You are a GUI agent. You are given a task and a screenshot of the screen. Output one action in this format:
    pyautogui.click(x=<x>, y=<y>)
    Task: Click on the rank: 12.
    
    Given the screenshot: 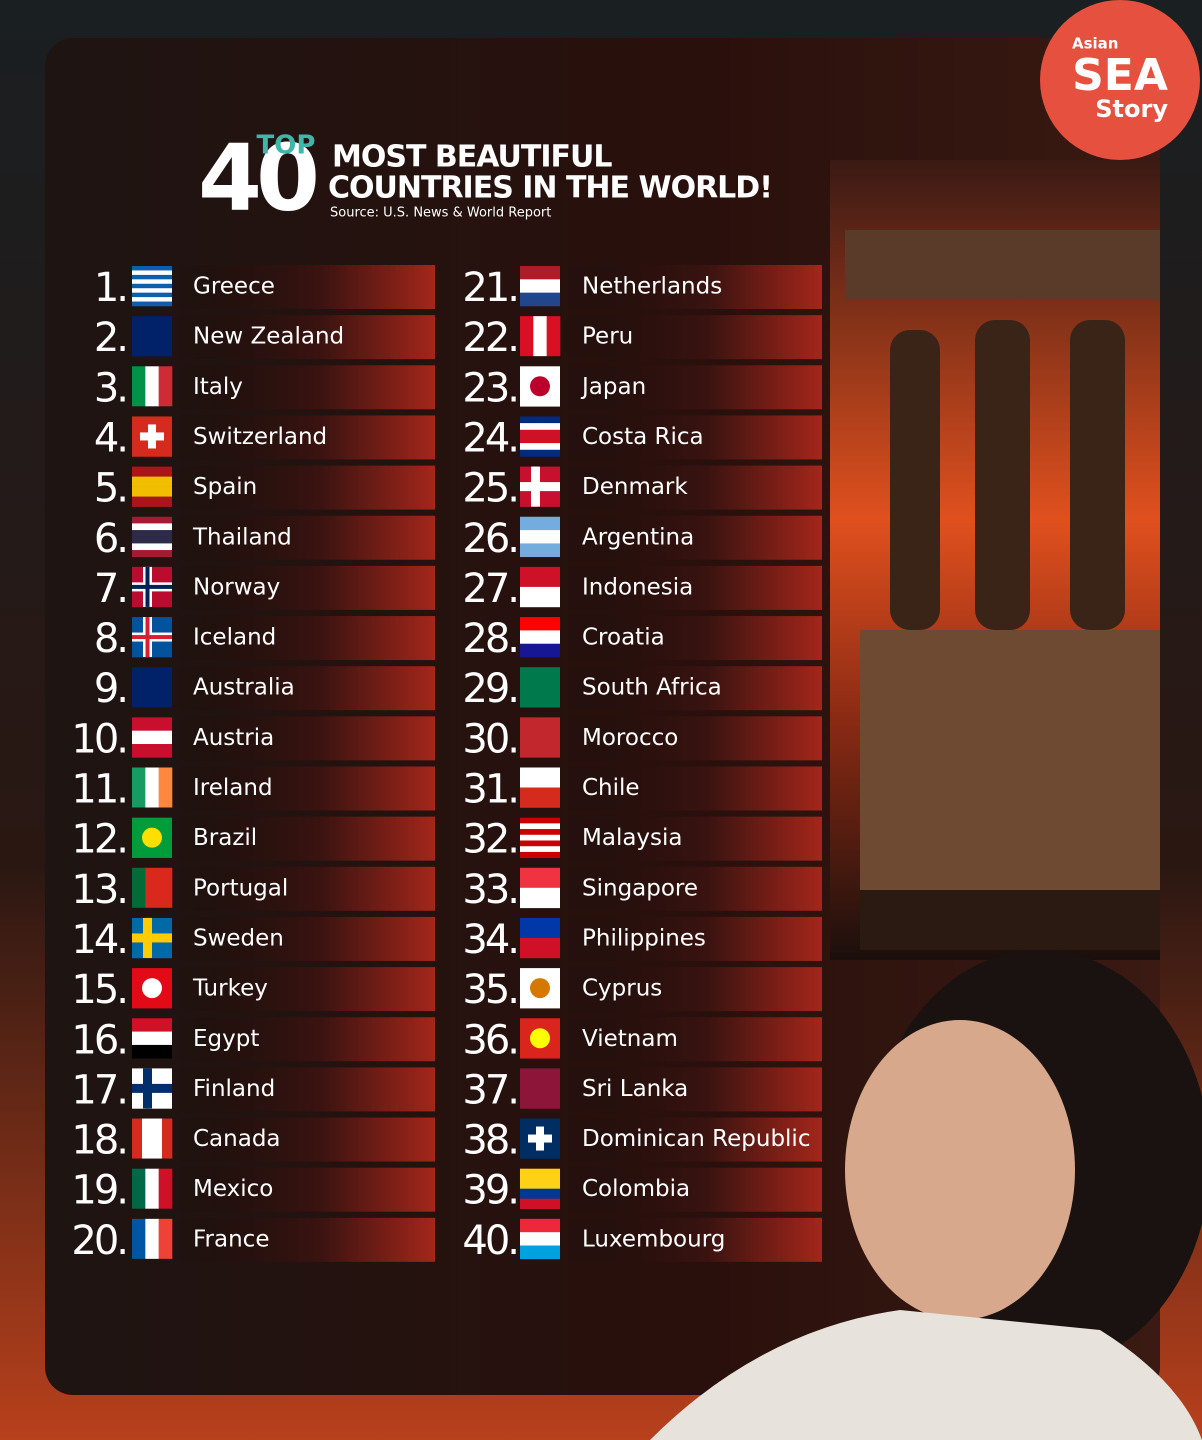 What is the action you would take?
    pyautogui.click(x=98, y=840)
    